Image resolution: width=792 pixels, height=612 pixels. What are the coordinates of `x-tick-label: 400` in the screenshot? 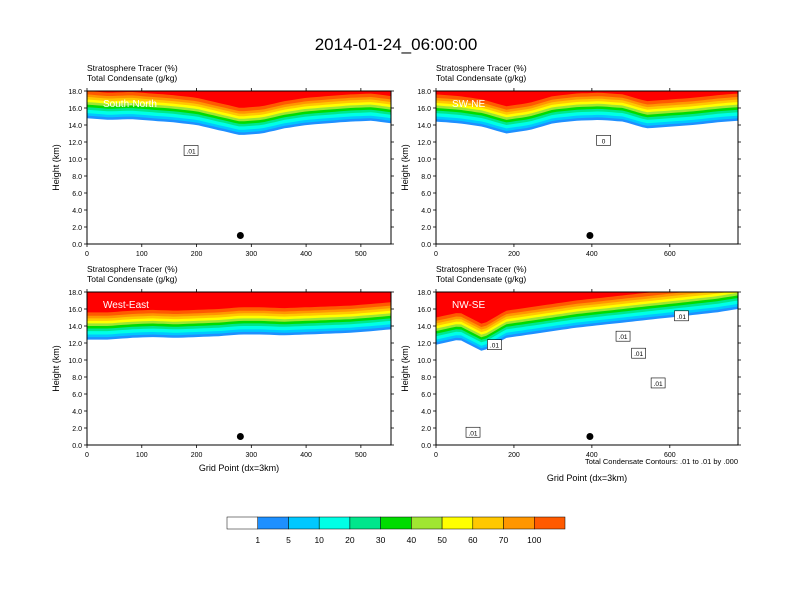 It's located at (592, 455).